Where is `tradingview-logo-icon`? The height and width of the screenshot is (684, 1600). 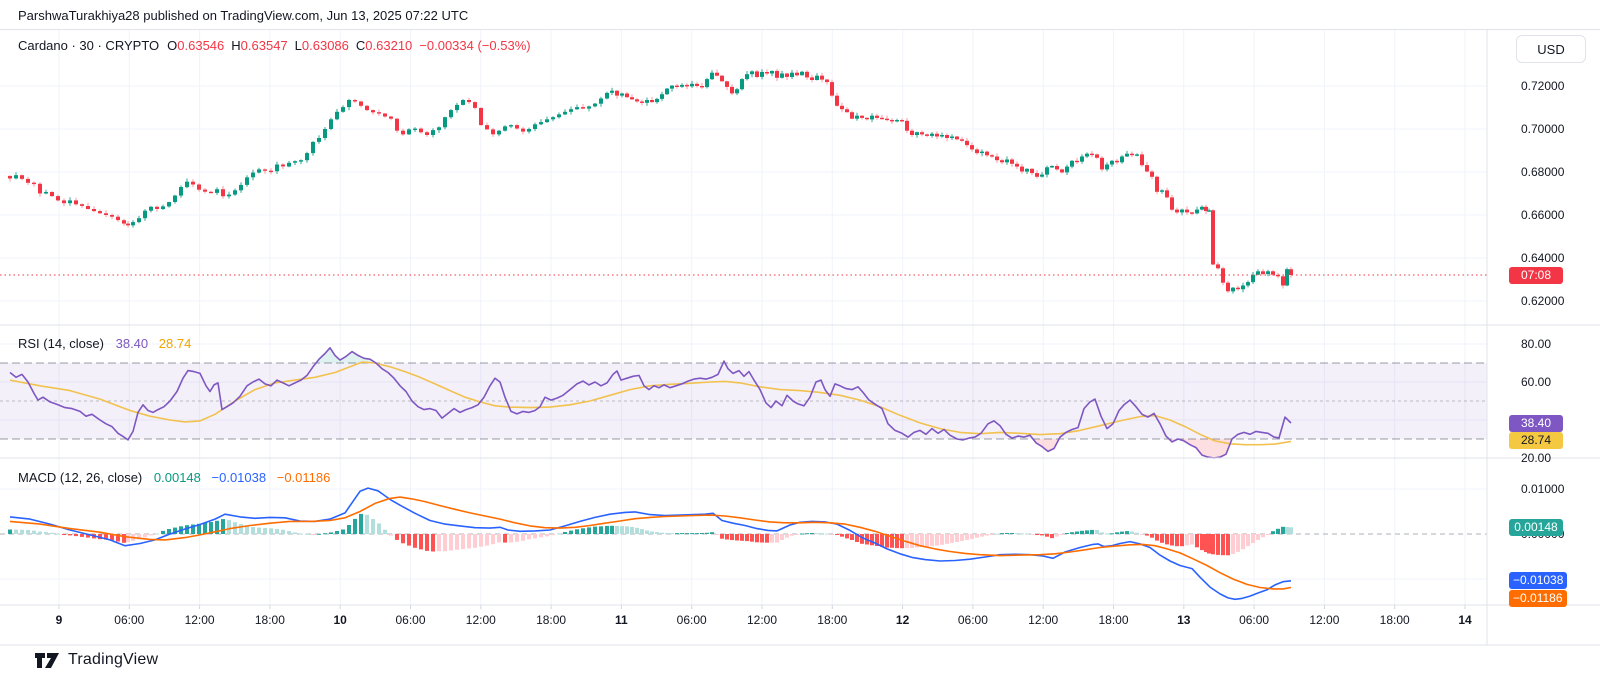 tradingview-logo-icon is located at coordinates (47, 660).